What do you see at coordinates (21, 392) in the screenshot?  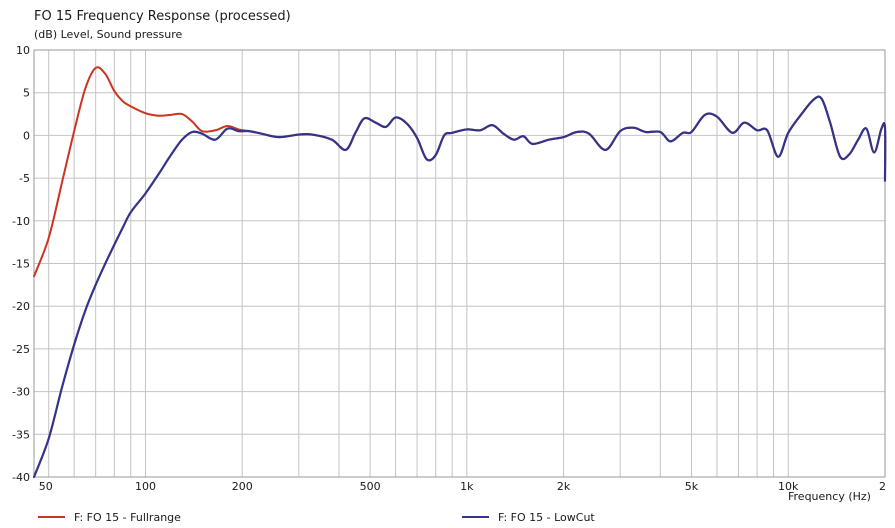 I see `y-tick-label: -30` at bounding box center [21, 392].